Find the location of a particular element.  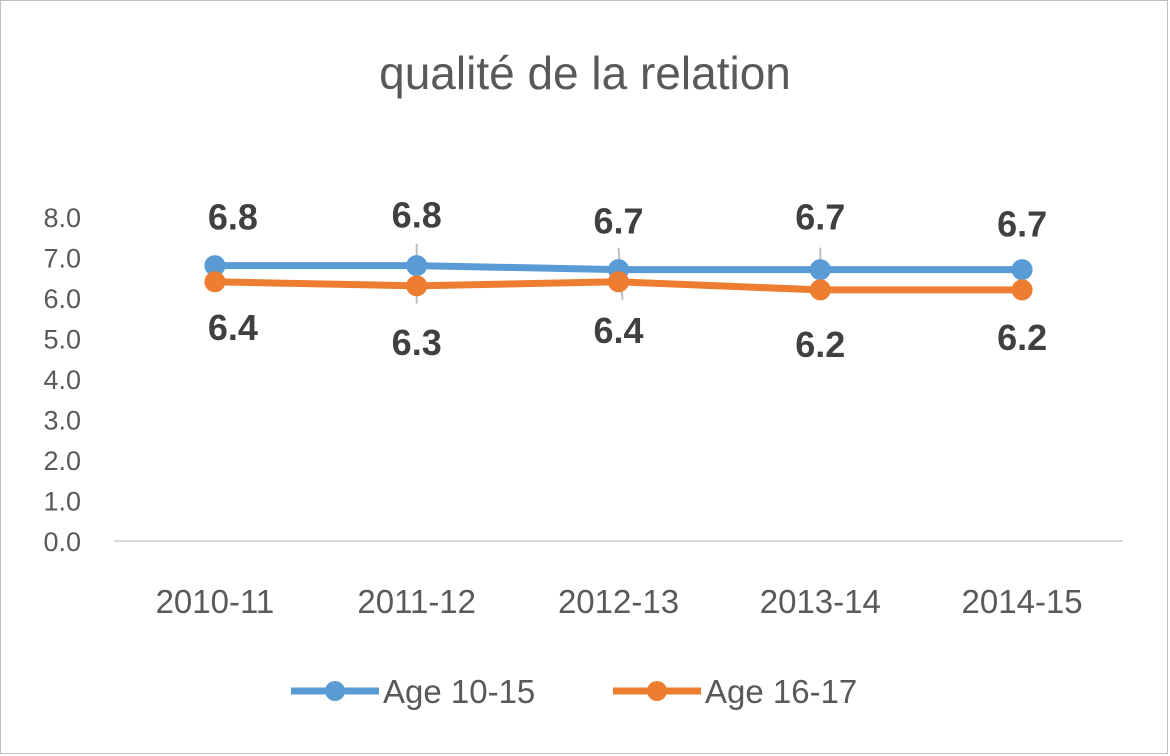

legend-item: Age 10-15 is located at coordinates (413, 691).